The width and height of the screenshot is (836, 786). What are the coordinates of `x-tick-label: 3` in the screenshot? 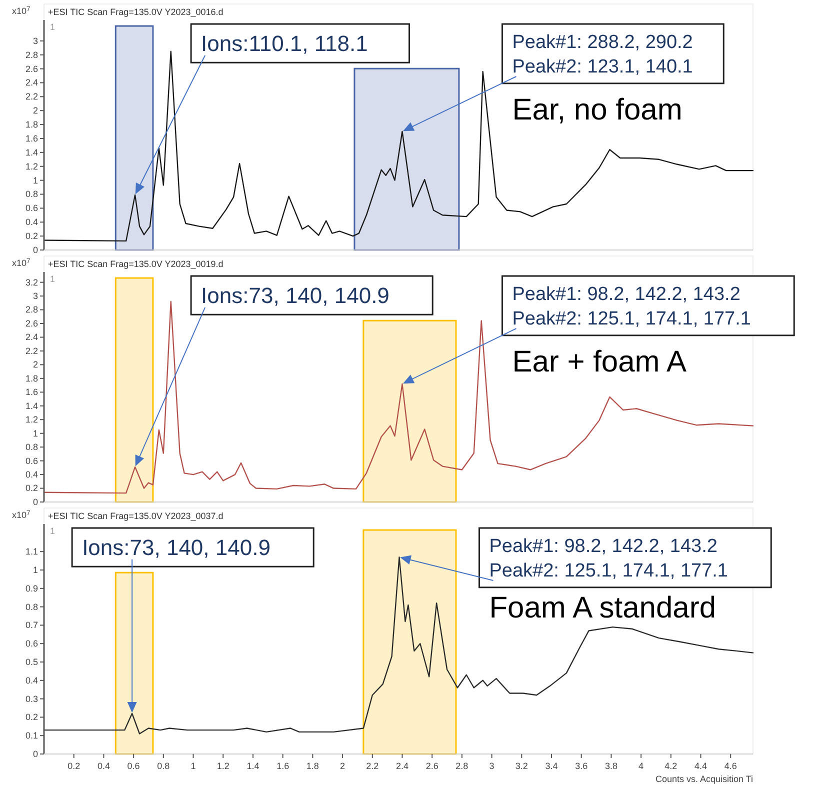 It's located at (491, 766).